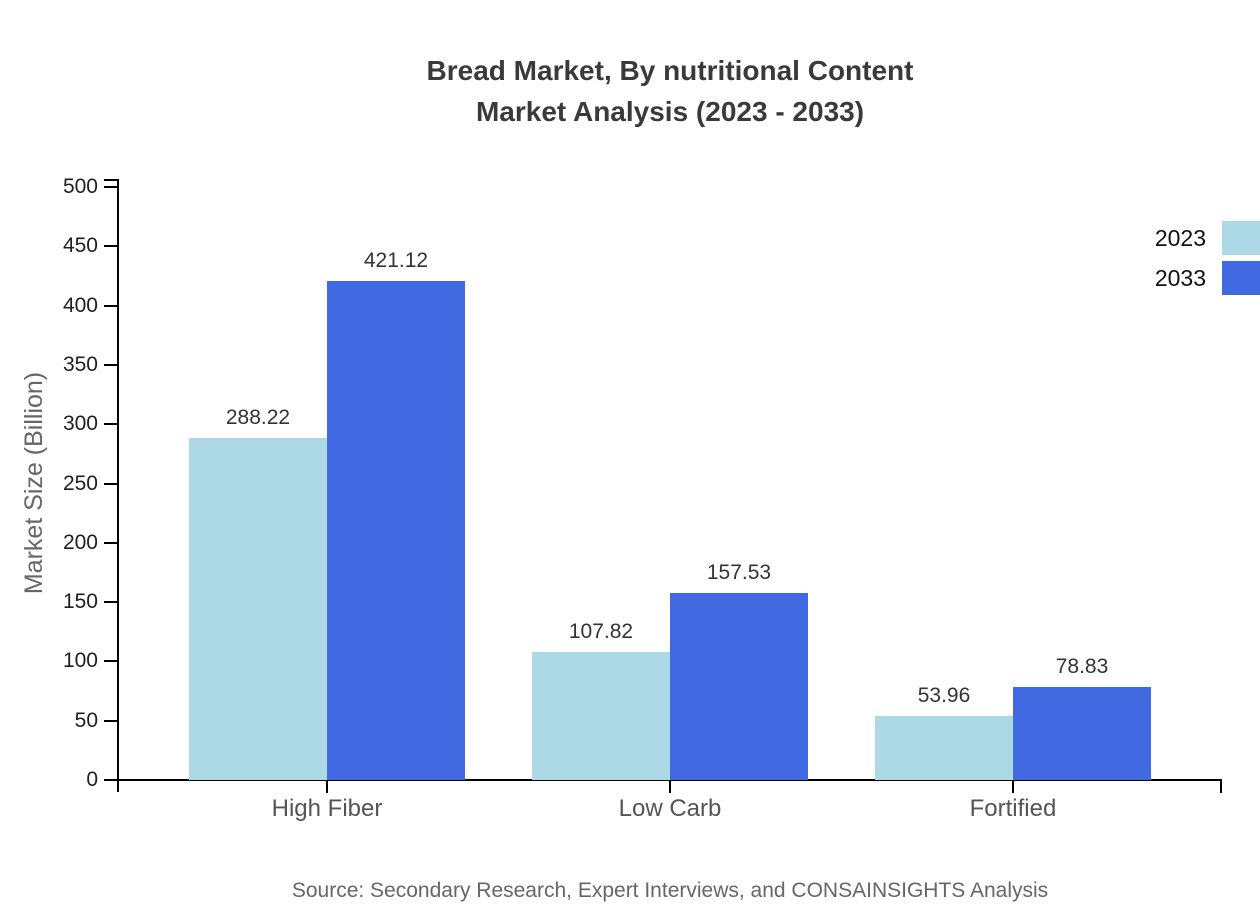  I want to click on bar-2033-fortified, so click(1082, 733).